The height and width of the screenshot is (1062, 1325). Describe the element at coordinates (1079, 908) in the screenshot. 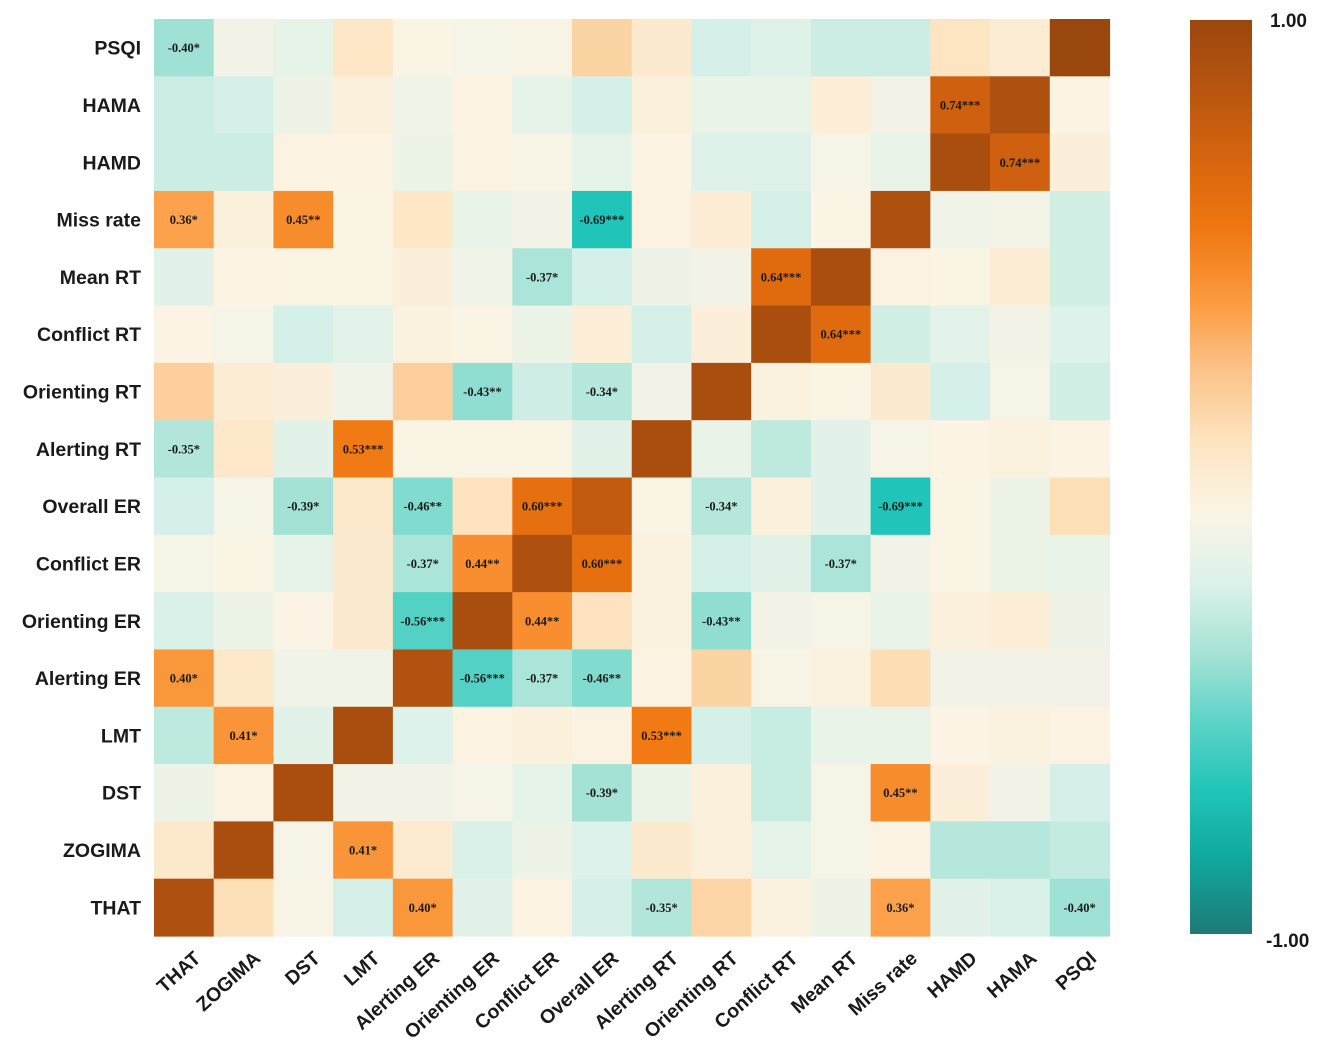

I see `cell-annotation: -0.40*` at that location.